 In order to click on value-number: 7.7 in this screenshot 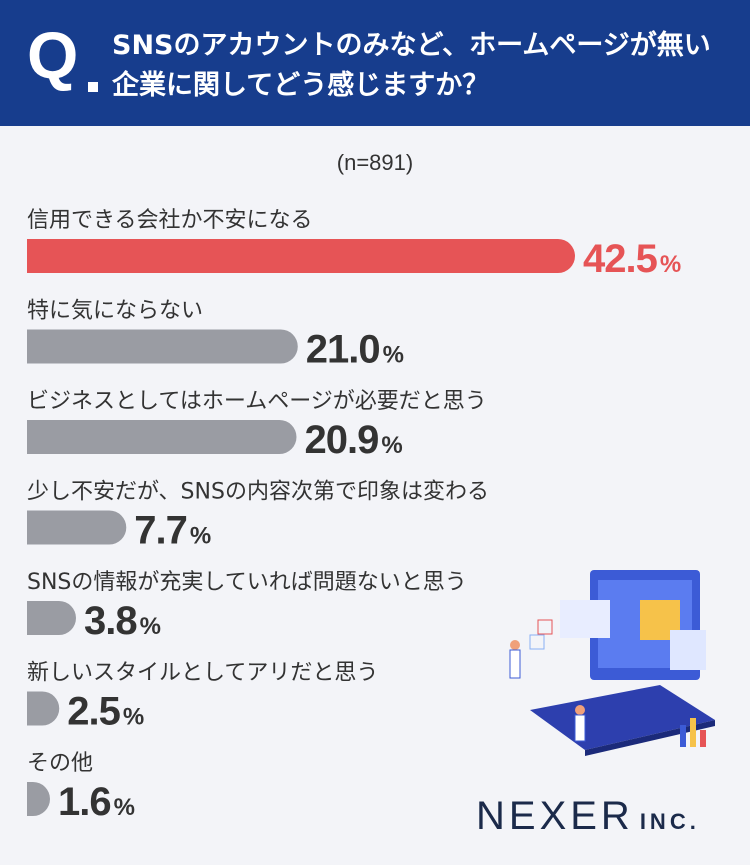, I will do `click(160, 531)`.